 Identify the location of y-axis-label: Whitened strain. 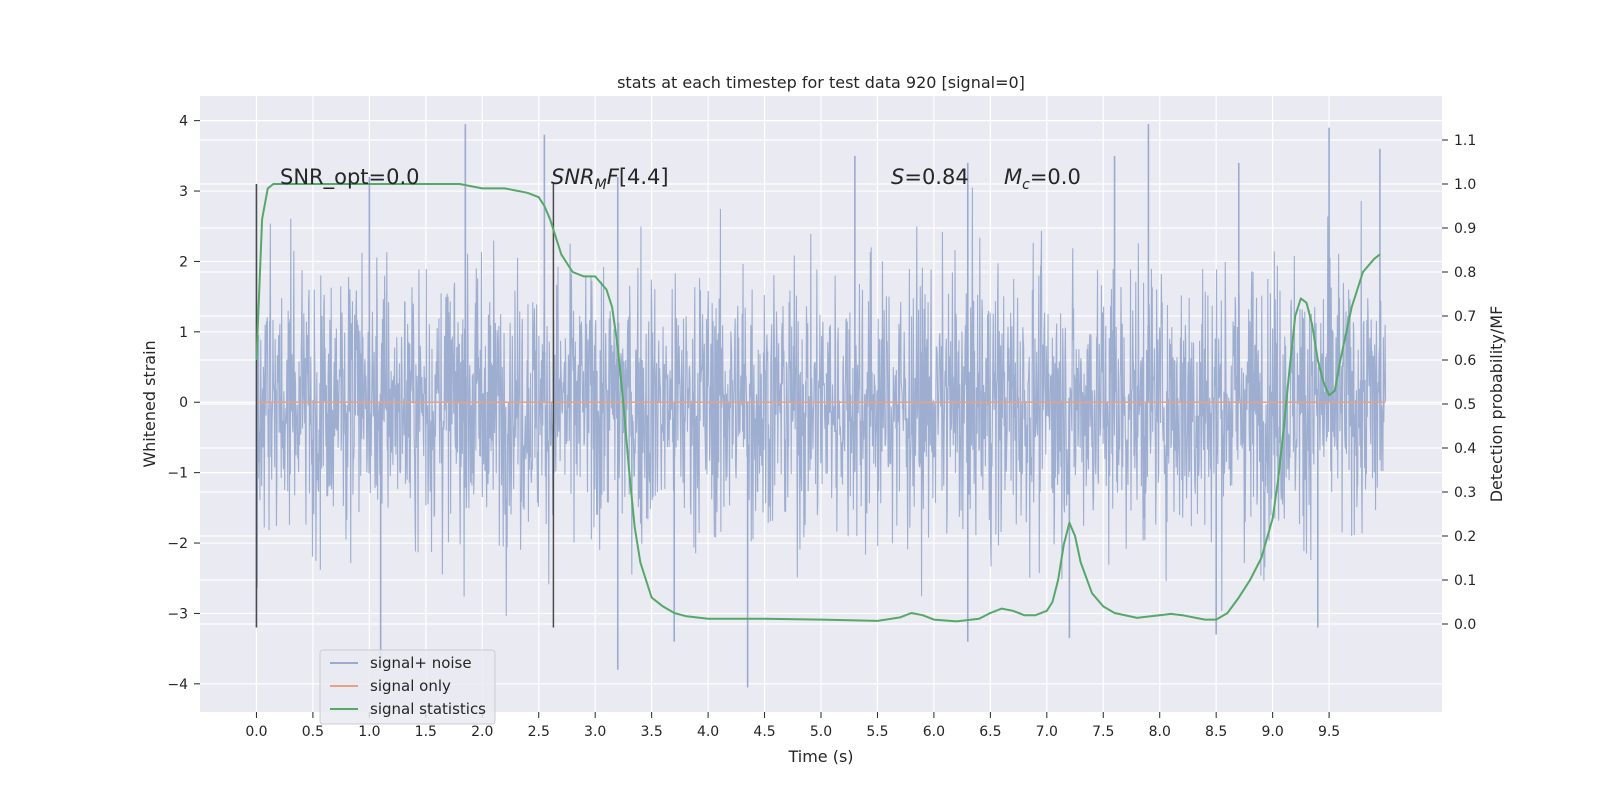
(149, 403).